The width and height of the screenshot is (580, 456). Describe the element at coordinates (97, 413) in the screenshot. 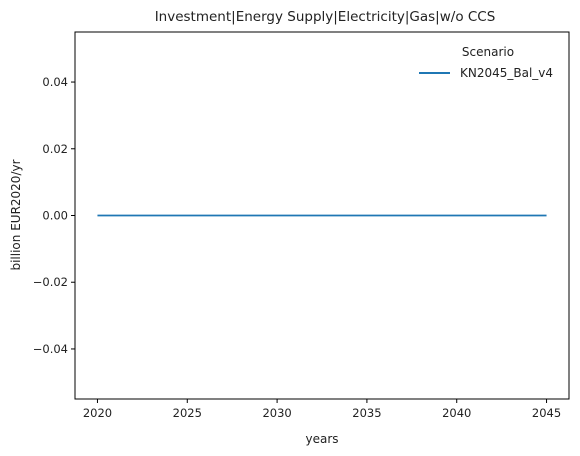

I see `x-tick-label: 2020` at that location.